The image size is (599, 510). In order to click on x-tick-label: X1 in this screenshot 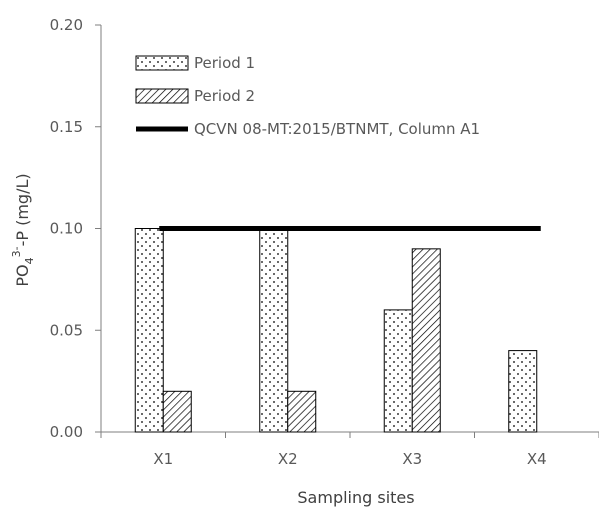, I will do `click(163, 459)`.